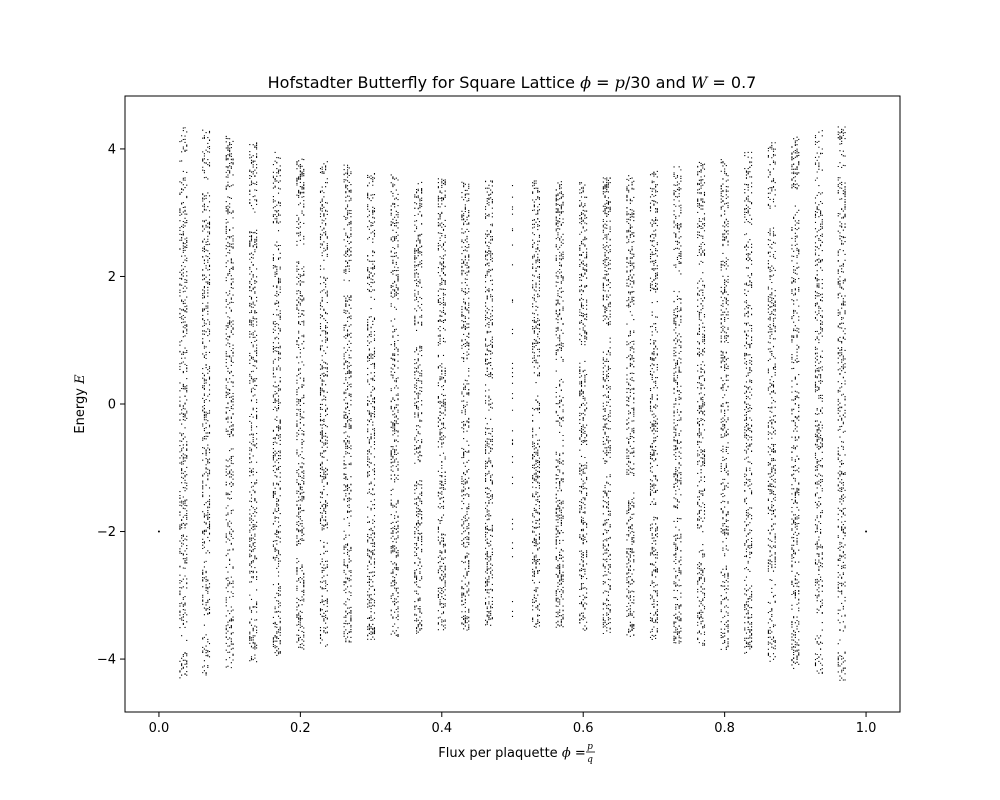  I want to click on xlabel-phi: ϕ, so click(566, 753).